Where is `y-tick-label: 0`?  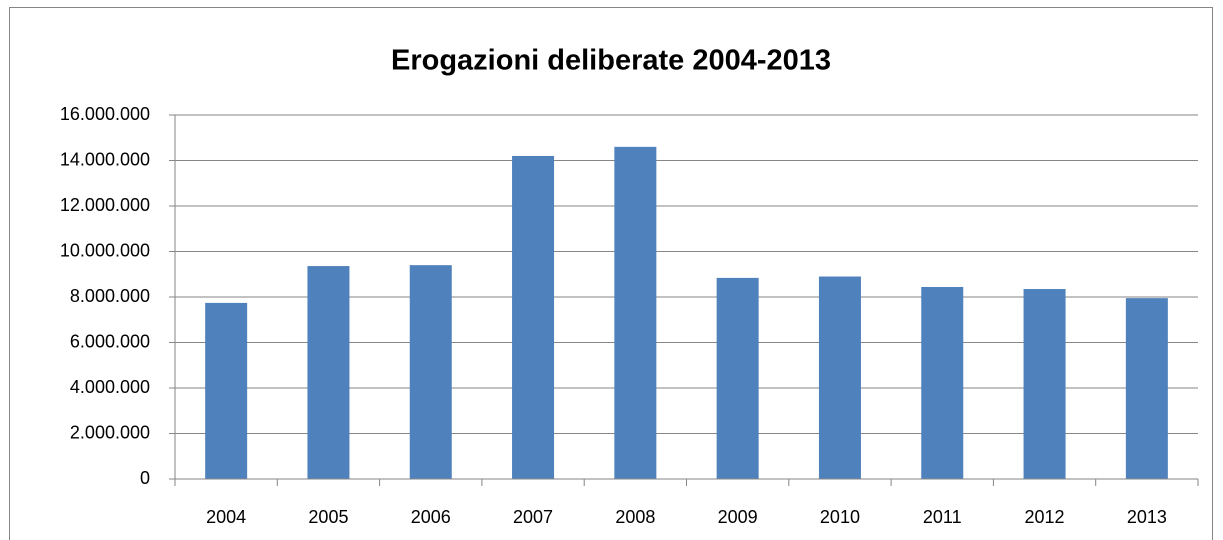
y-tick-label: 0 is located at coordinates (145, 478).